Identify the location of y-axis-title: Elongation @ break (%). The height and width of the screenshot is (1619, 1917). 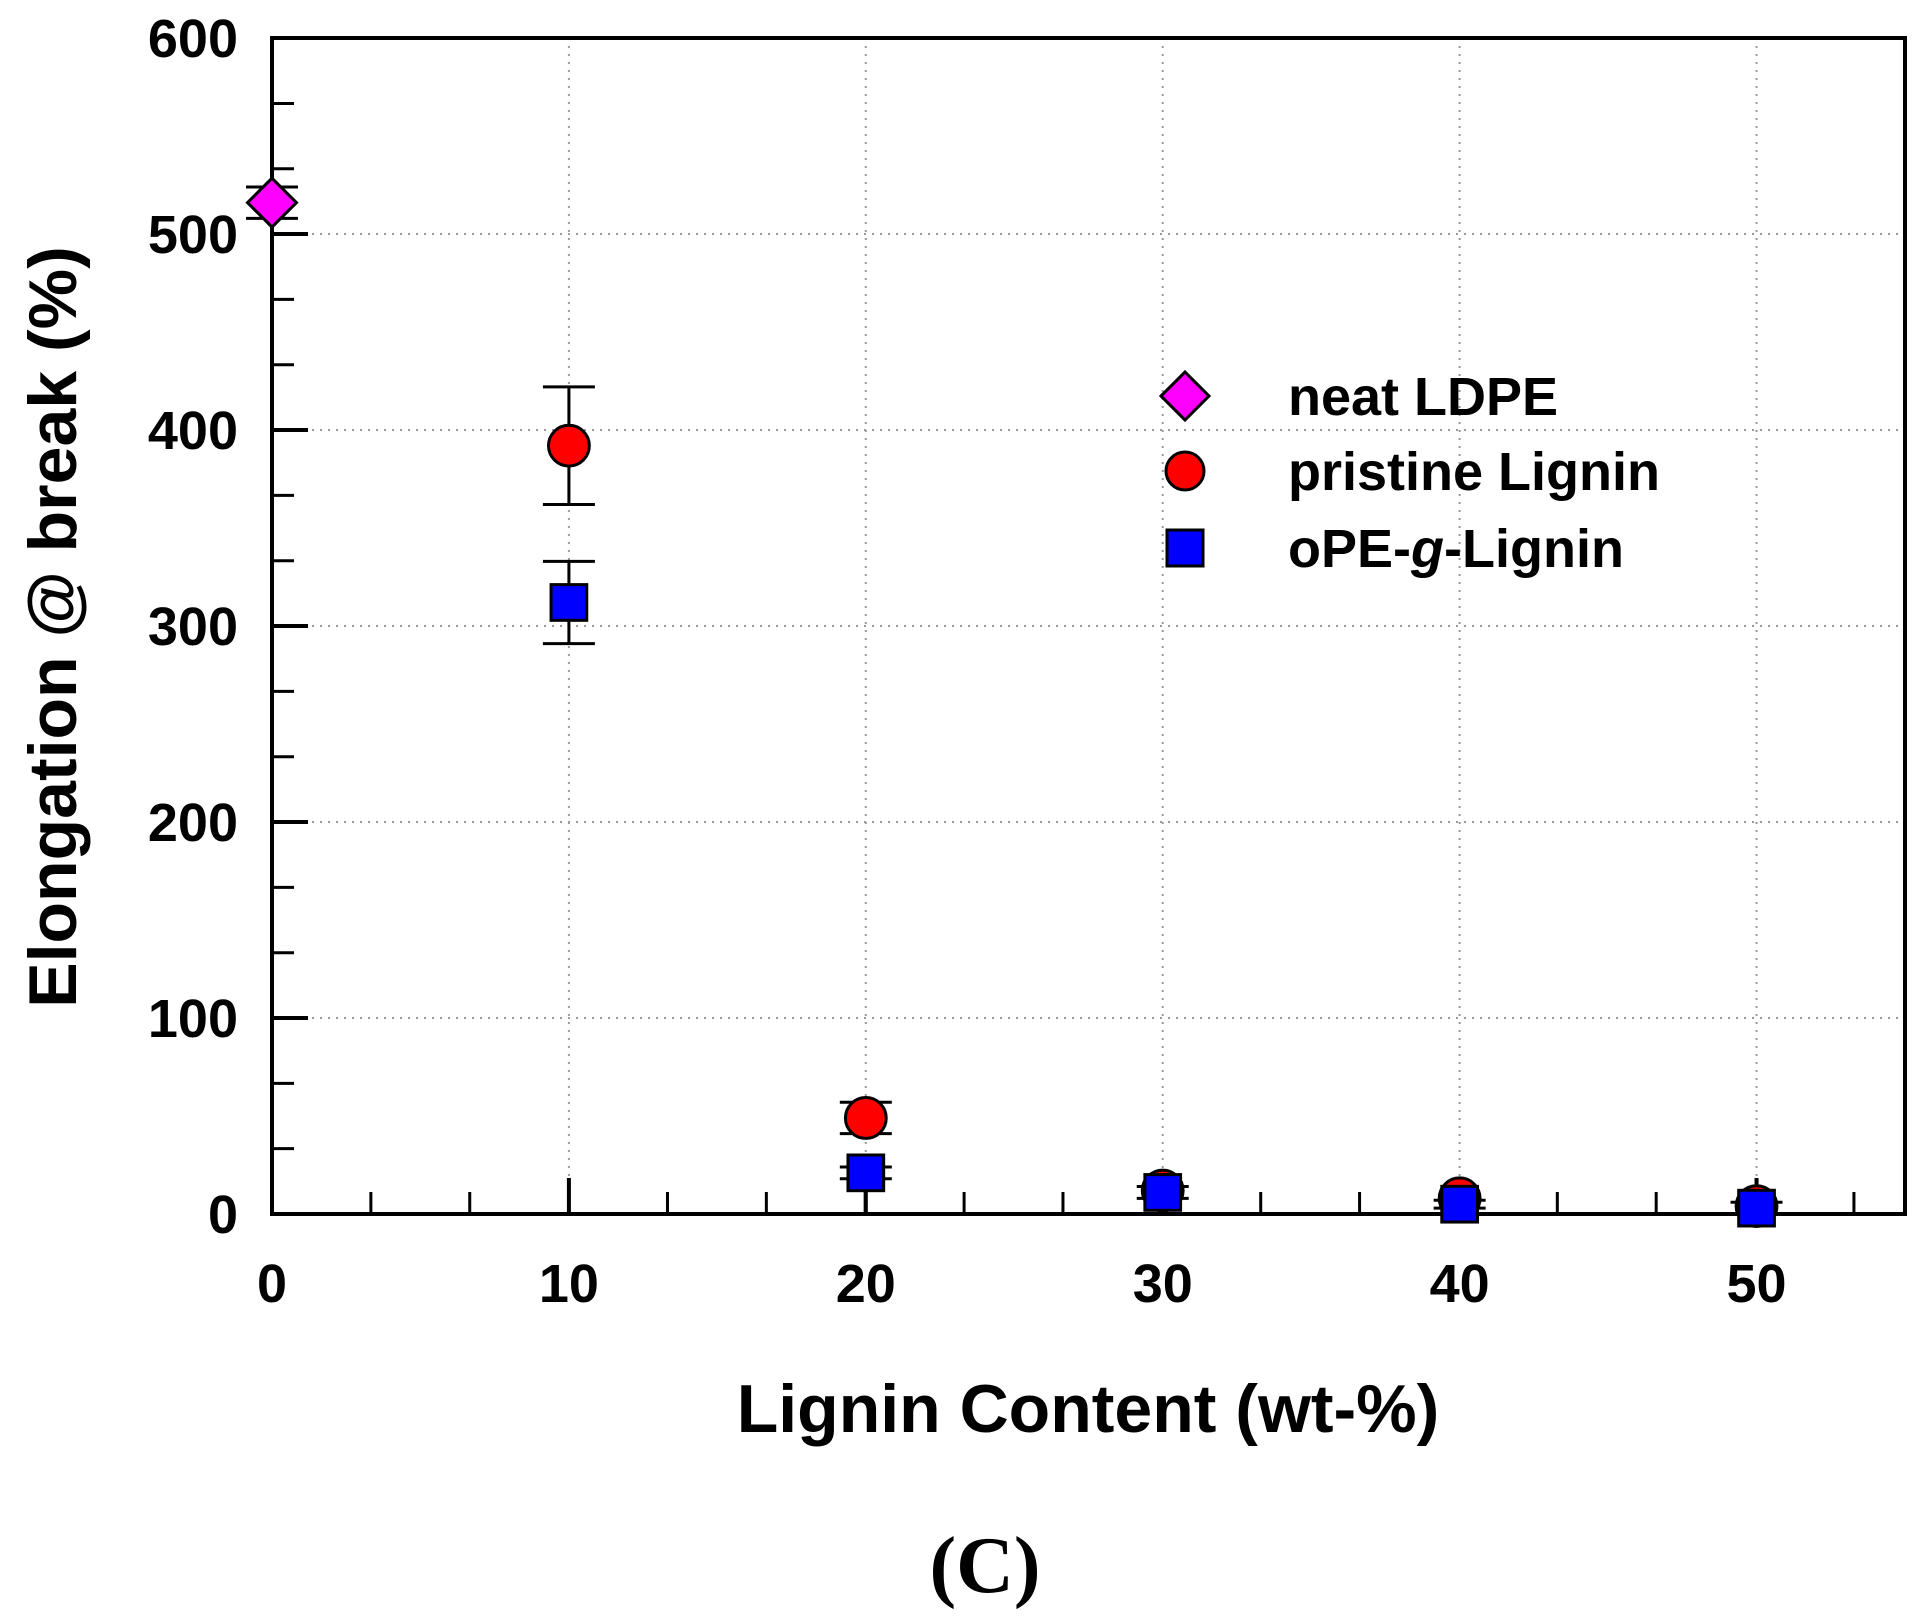
(53, 626).